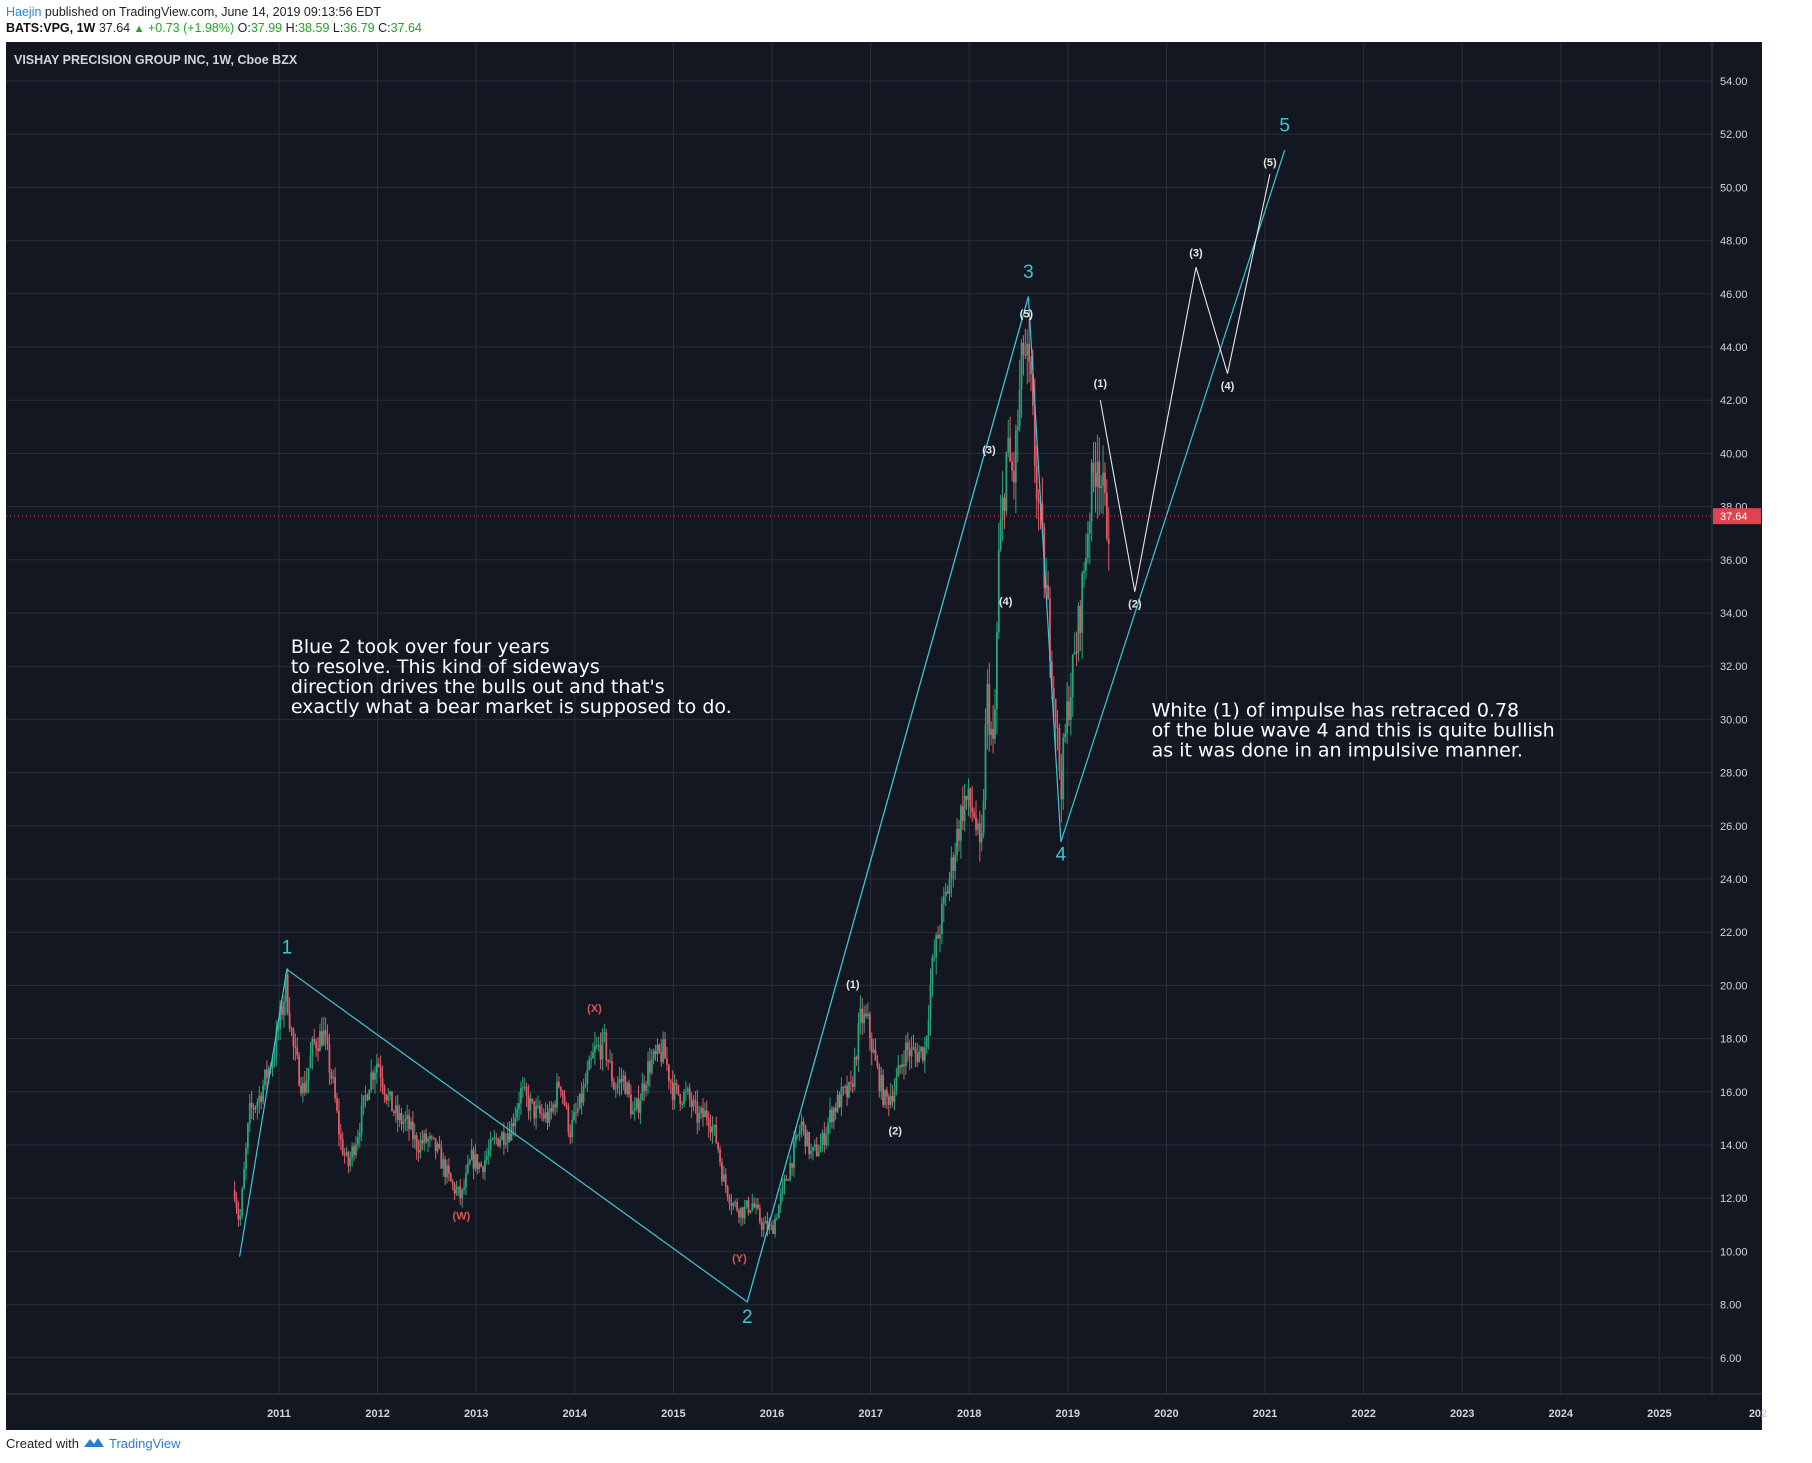 The image size is (1812, 1463). I want to click on tradingview-logo-icon, so click(94, 1443).